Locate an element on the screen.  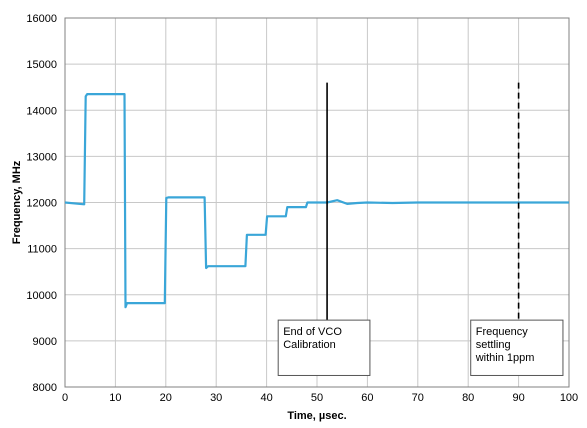
y-tick-label: 14000 is located at coordinates (41, 111).